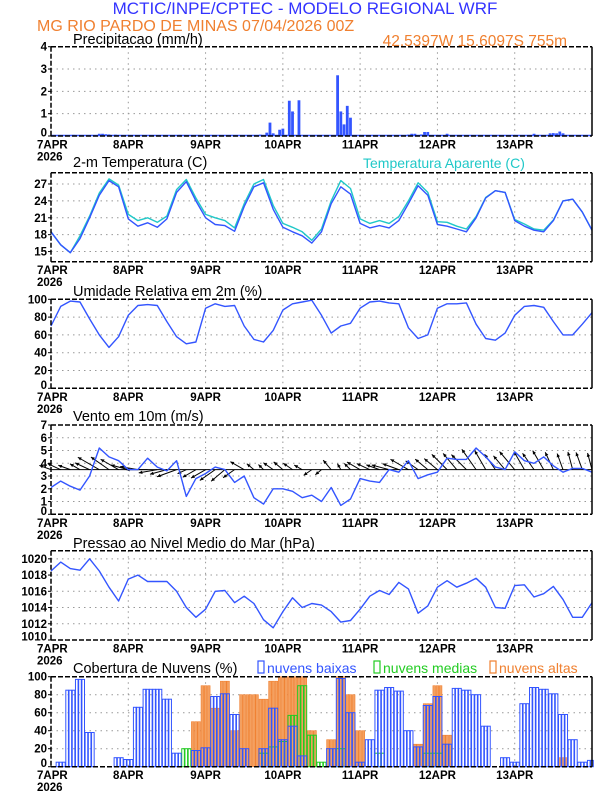 Image resolution: width=612 pixels, height=792 pixels. What do you see at coordinates (40, 236) in the screenshot?
I see `y-tick-label: 18` at bounding box center [40, 236].